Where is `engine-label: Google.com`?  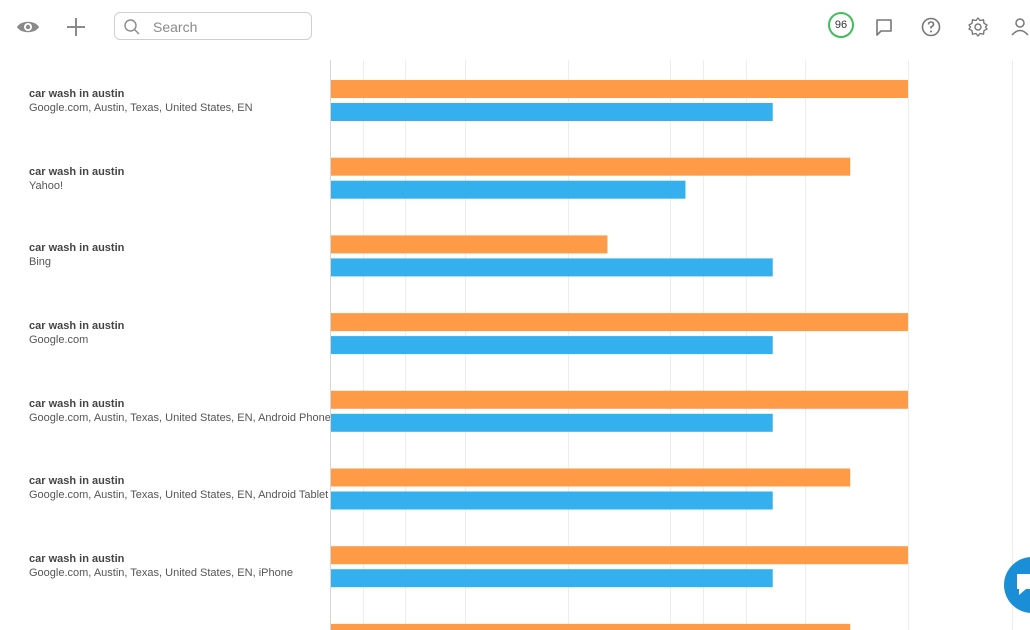 engine-label: Google.com is located at coordinates (59, 340).